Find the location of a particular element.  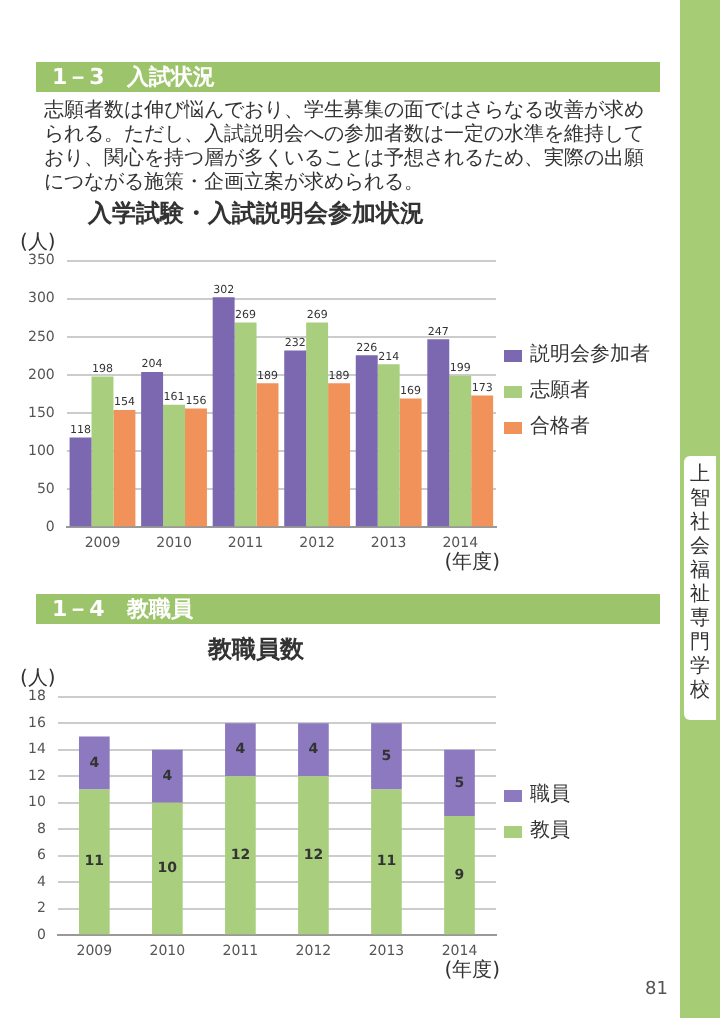

legend-label: 職員 is located at coordinates (550, 796).